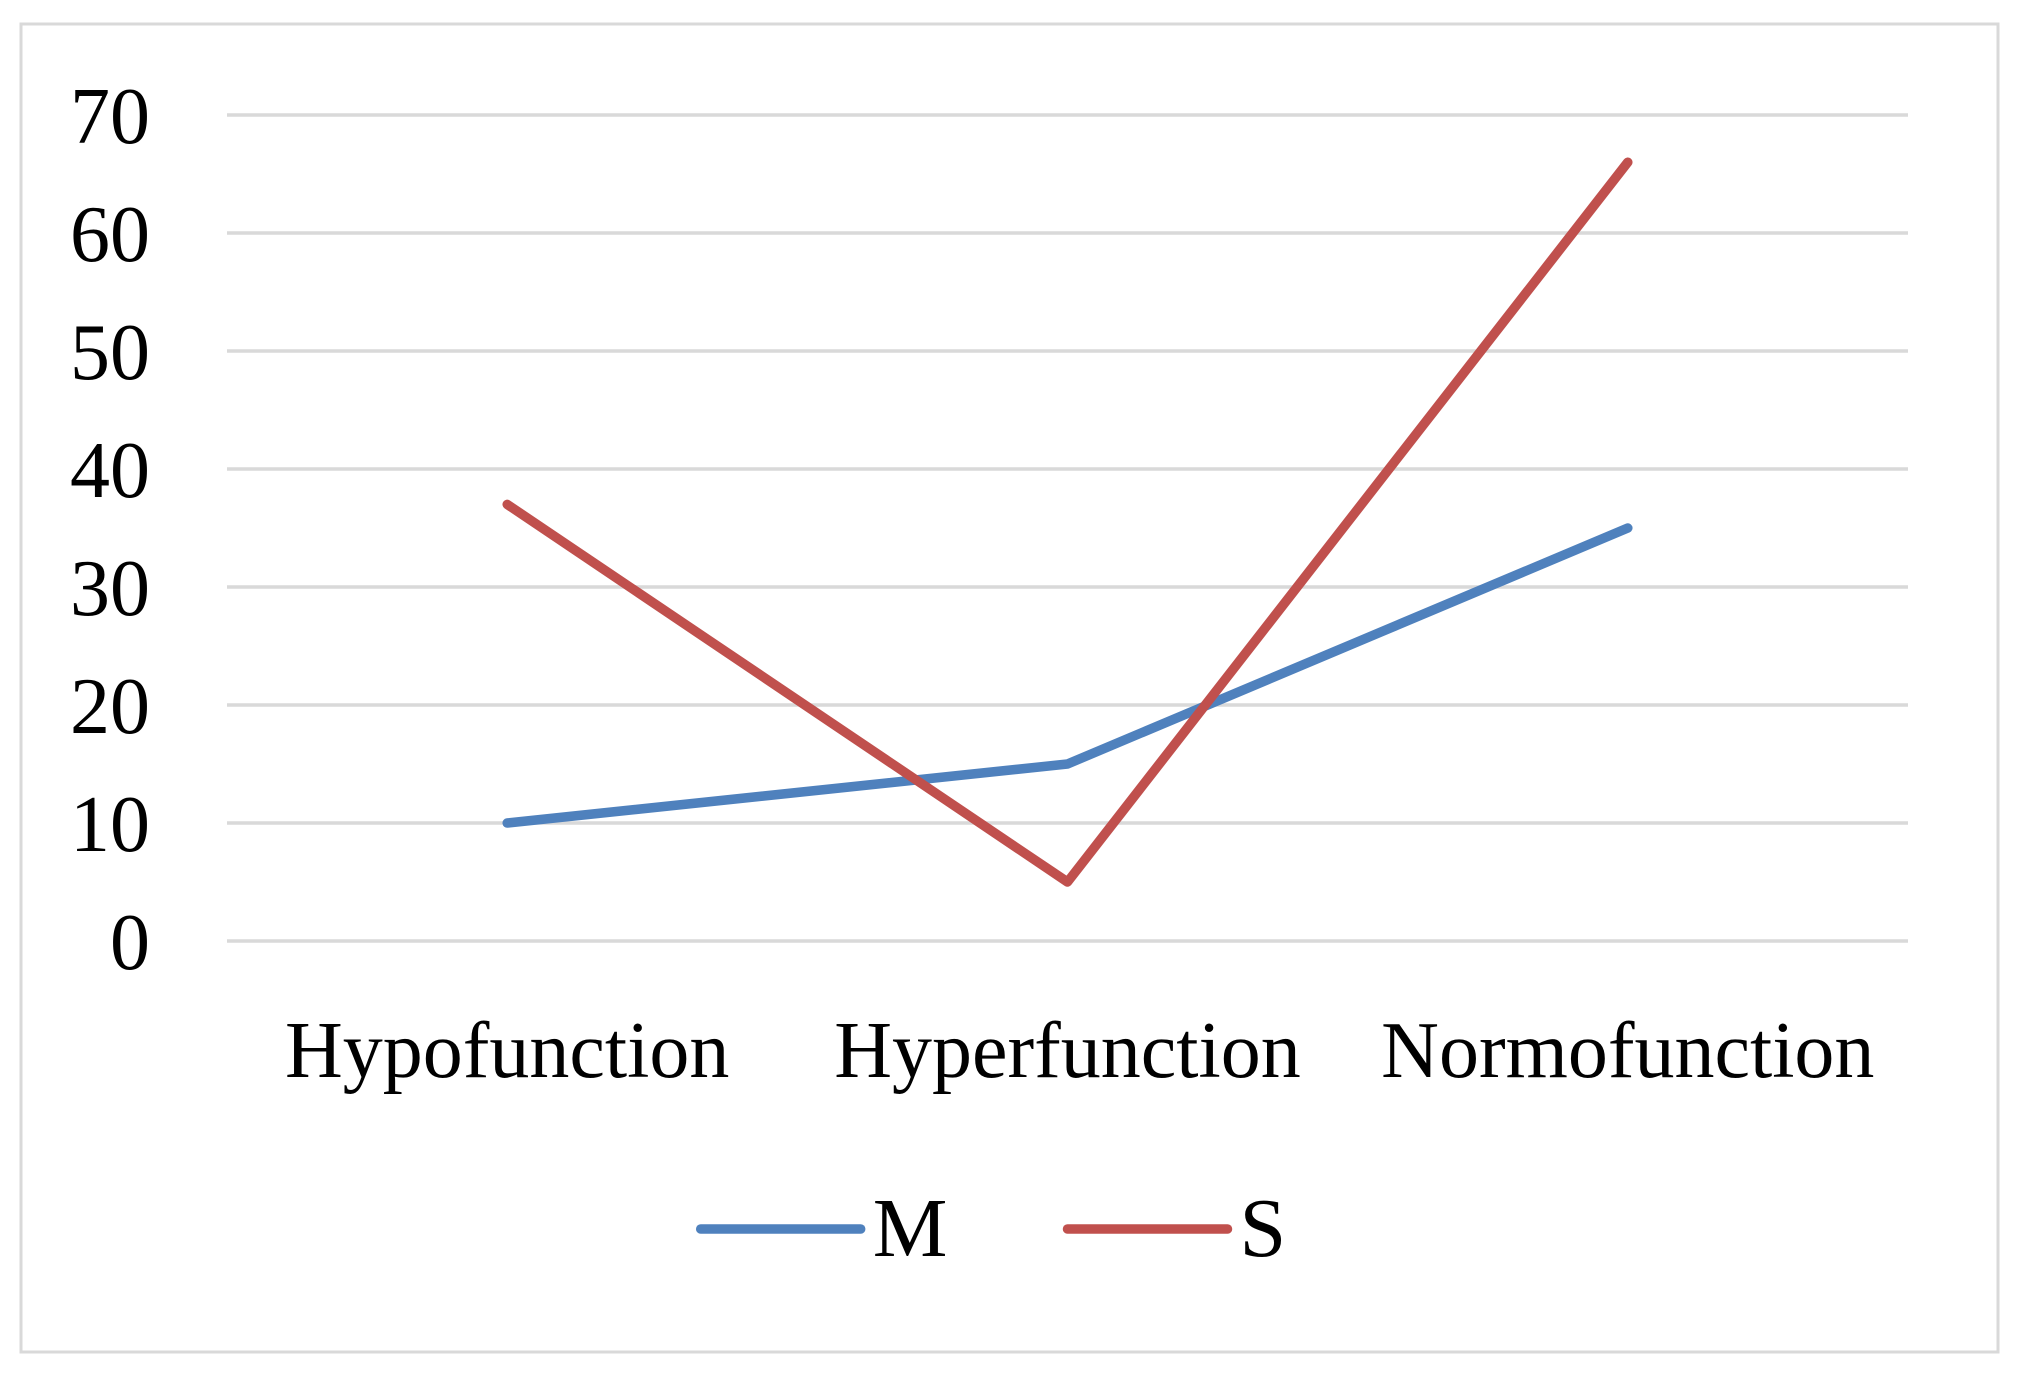 Image resolution: width=2020 pixels, height=1385 pixels. Describe the element at coordinates (110, 825) in the screenshot. I see `y-tick-label: 10` at that location.